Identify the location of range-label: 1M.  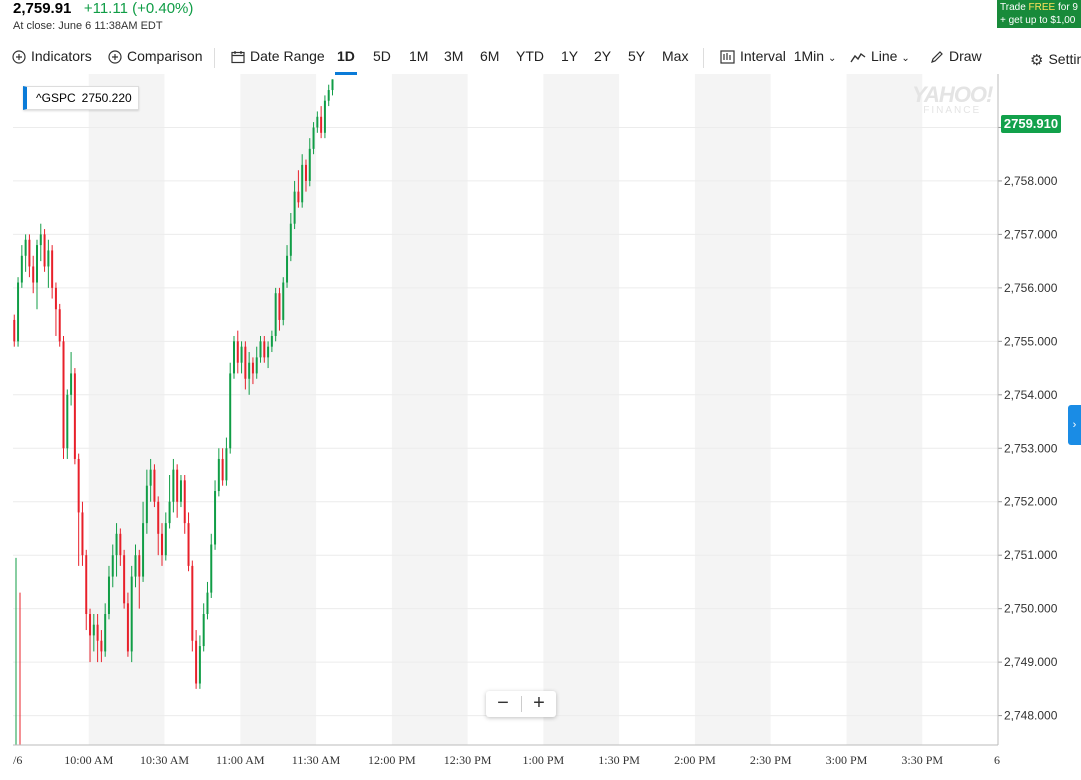
(419, 56).